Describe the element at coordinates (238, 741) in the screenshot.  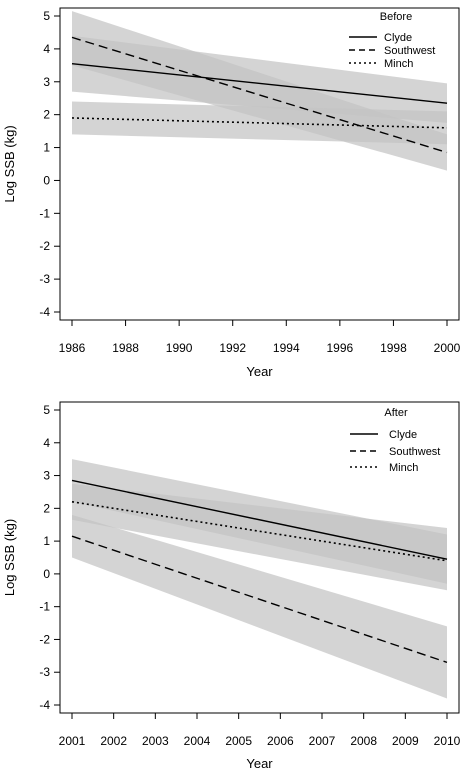
I see `x-tick-label: 2005` at that location.